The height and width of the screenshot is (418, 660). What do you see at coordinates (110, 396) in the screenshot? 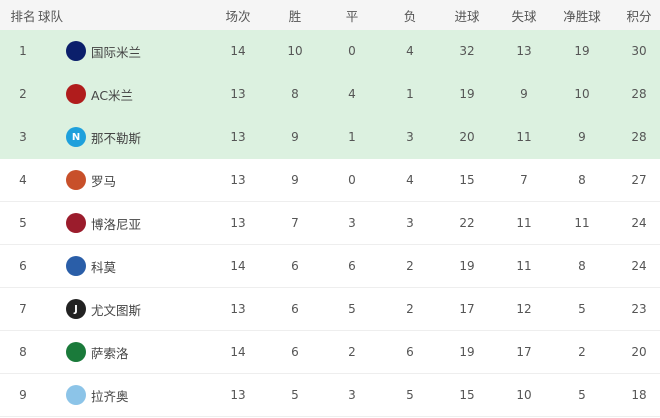
I see `team-name: 拉齐奥` at bounding box center [110, 396].